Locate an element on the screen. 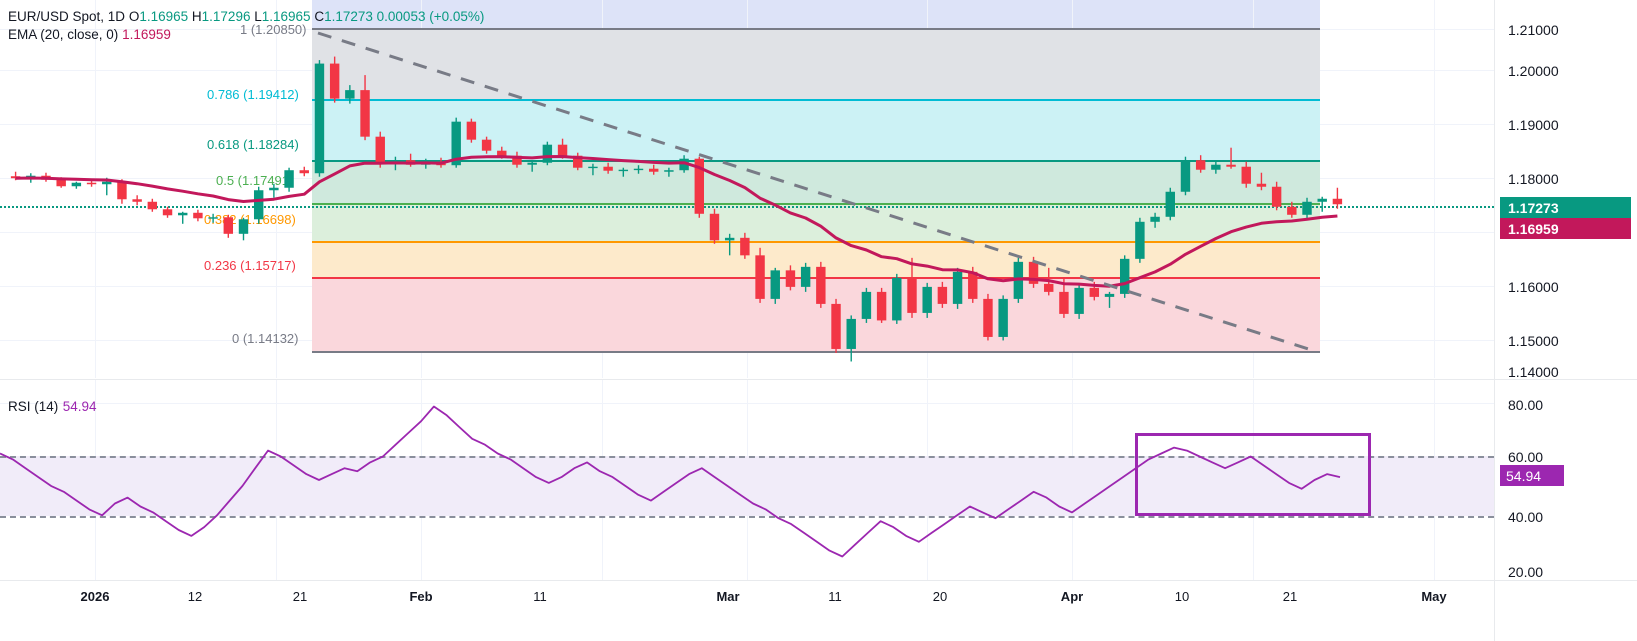 This screenshot has height=641, width=1637. fib-label-0618: 0.618 (1.18284) is located at coordinates (253, 144).